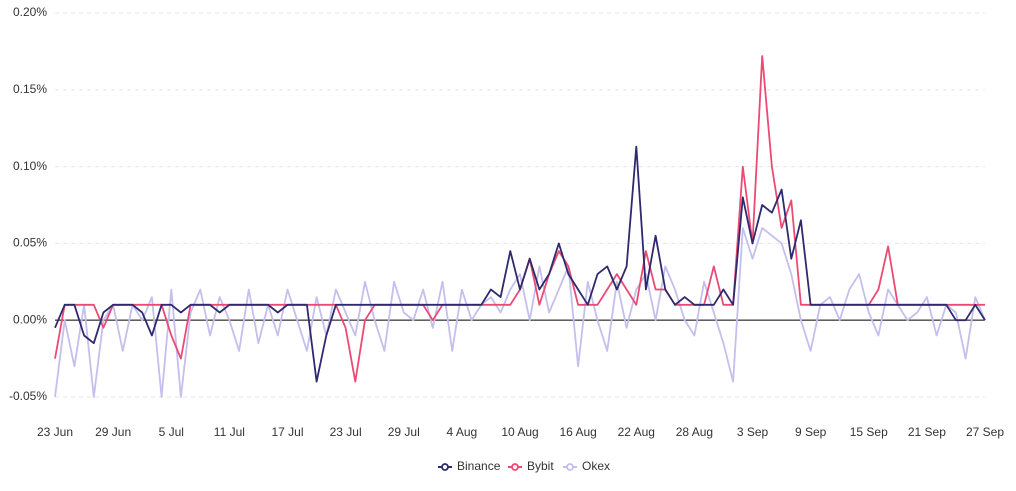 This screenshot has height=491, width=1016. What do you see at coordinates (171, 432) in the screenshot?
I see `x-tick-label: 5 Jul` at bounding box center [171, 432].